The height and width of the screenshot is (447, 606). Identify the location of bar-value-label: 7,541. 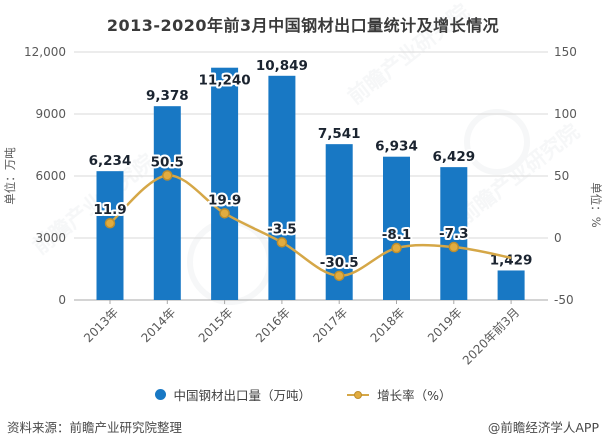
(339, 134).